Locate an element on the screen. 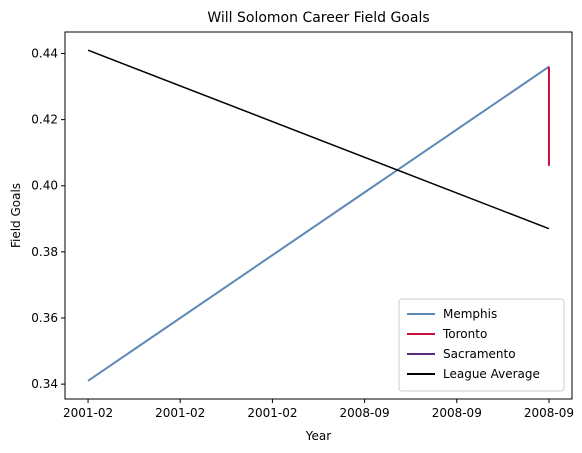  y-tick-label: 0.40 is located at coordinates (44, 186).